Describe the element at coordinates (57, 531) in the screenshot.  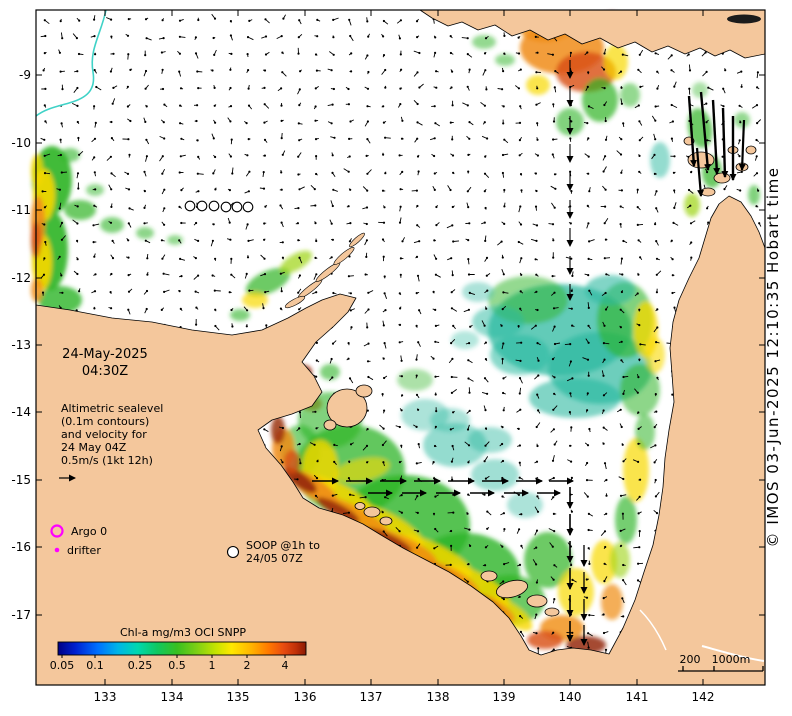
I see `argo-legend-marker` at that location.